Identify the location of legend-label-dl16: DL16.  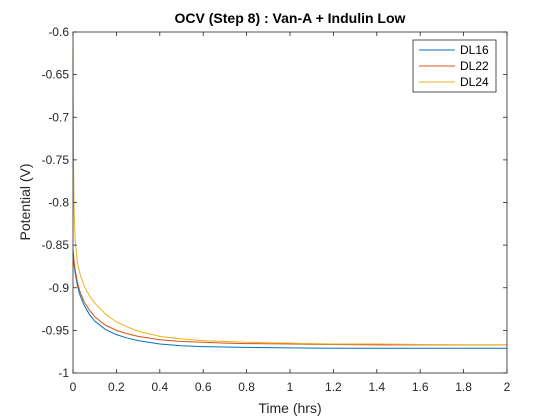
(474, 50).